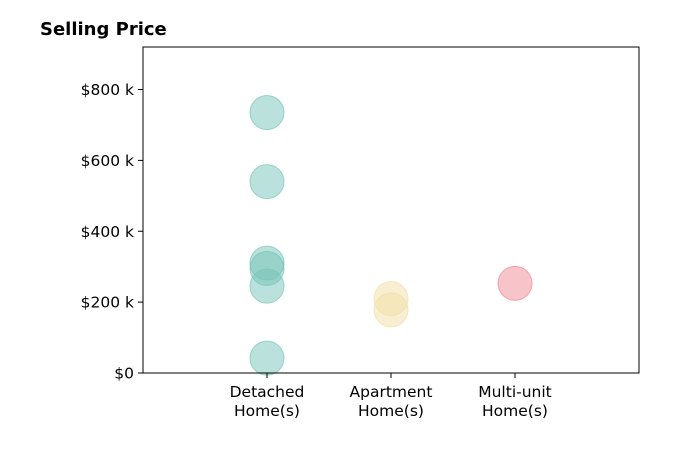 Image resolution: width=679 pixels, height=462 pixels. What do you see at coordinates (124, 374) in the screenshot?
I see `y-tick-label-0: $0` at bounding box center [124, 374].